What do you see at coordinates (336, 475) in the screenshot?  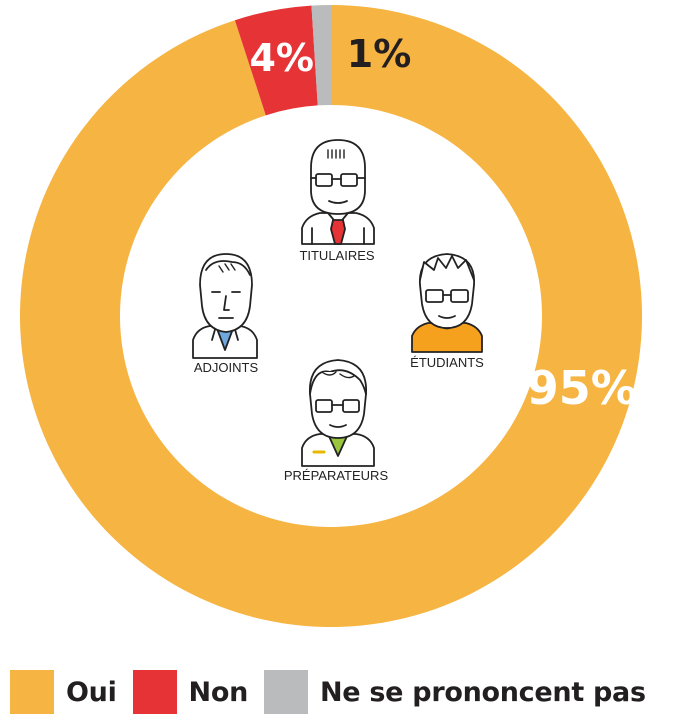 I see `center-label-preparateurs: PRÉPARATEURS` at bounding box center [336, 475].